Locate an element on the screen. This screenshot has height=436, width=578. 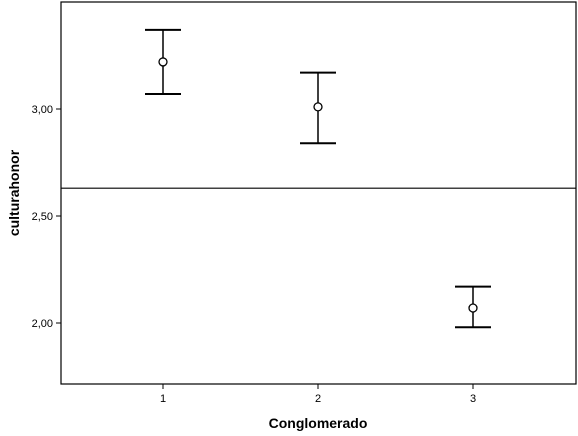
y-tick-label: 2,50 is located at coordinates (42, 217).